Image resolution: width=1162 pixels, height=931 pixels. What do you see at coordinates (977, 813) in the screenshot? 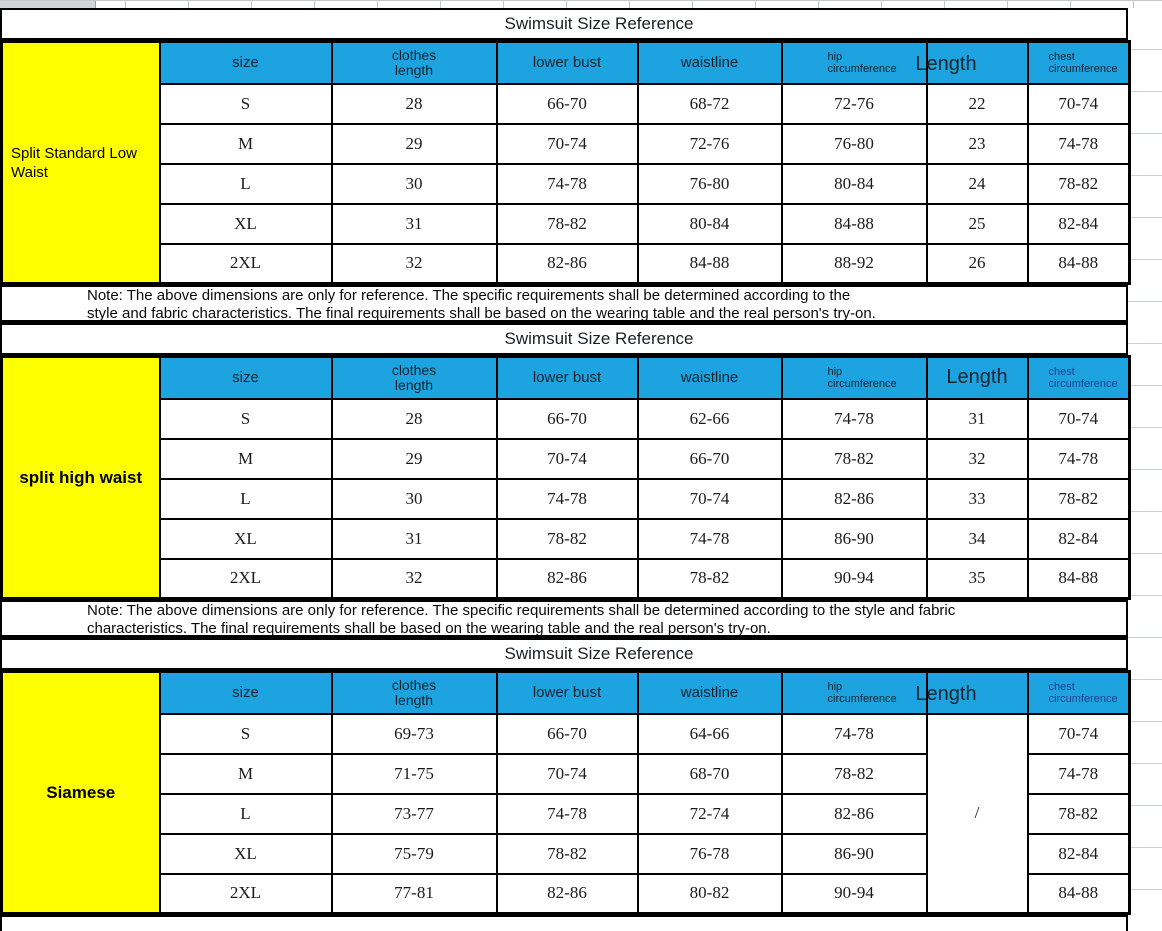
I see `length-merged-cell: /` at bounding box center [977, 813].